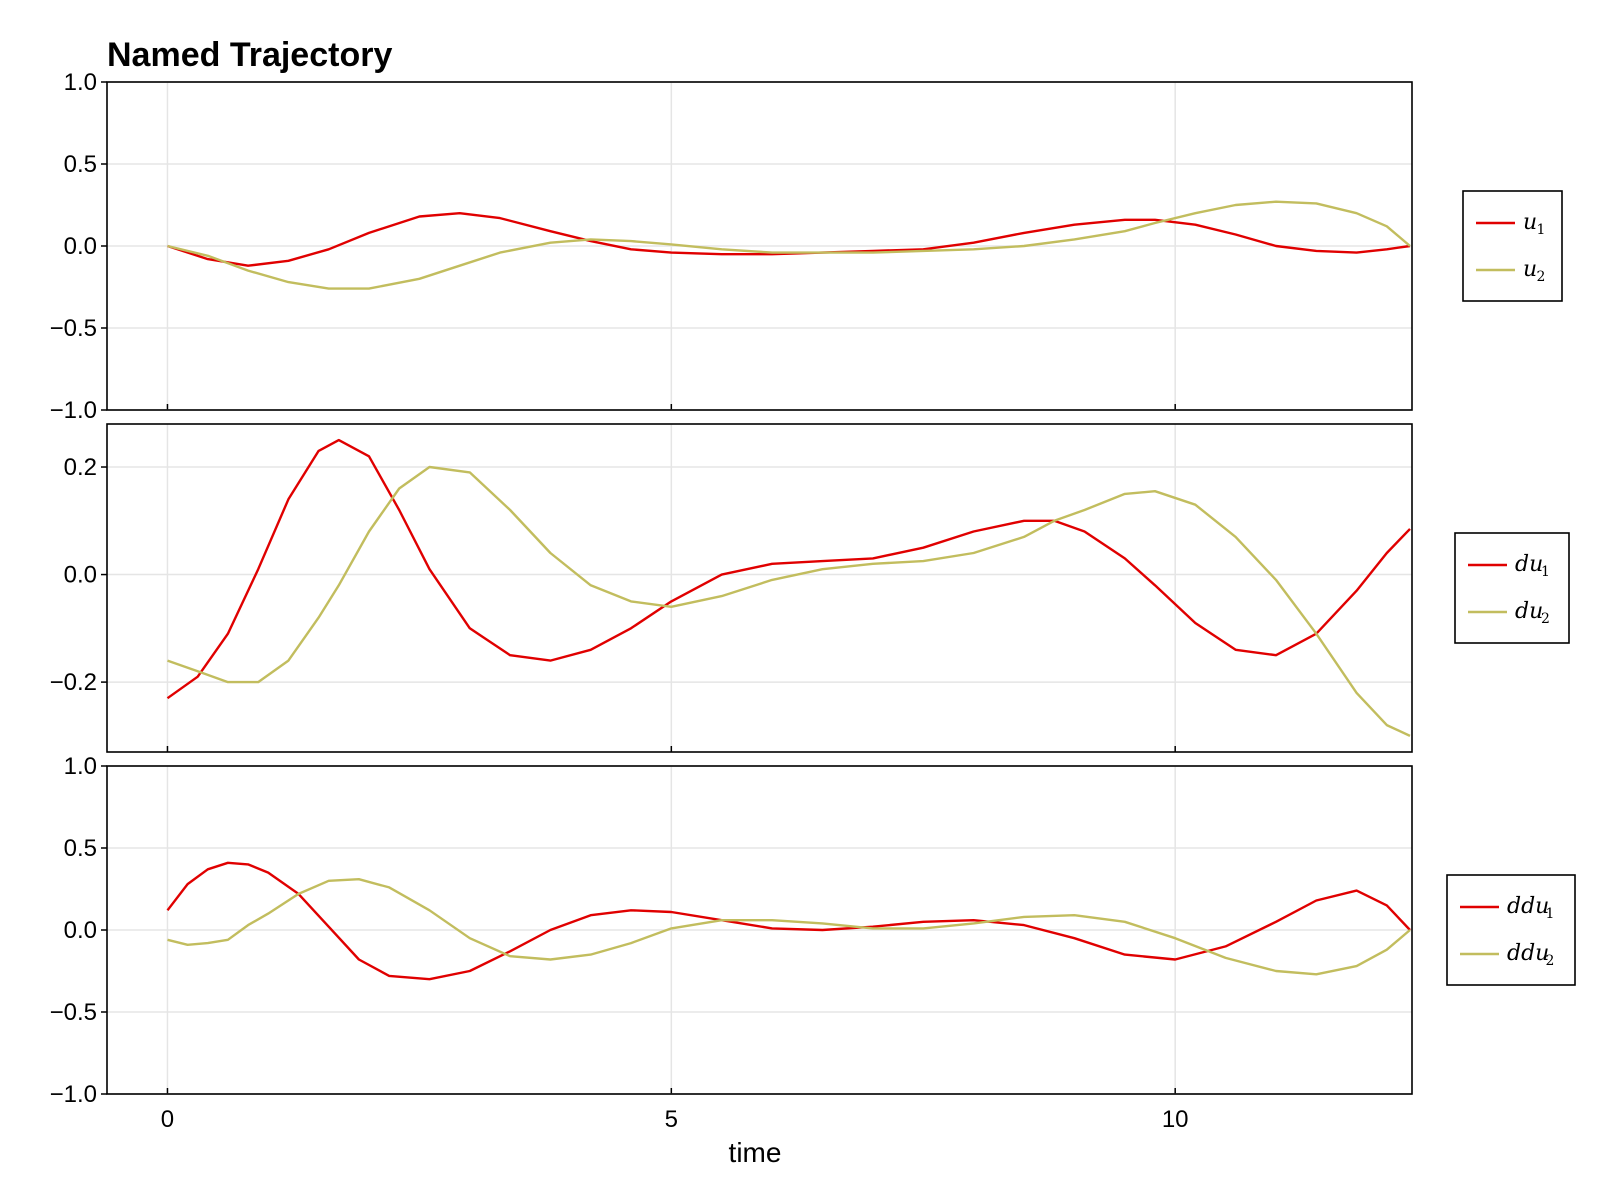  Describe the element at coordinates (755, 1152) in the screenshot. I see `x-axis-label: time` at that location.